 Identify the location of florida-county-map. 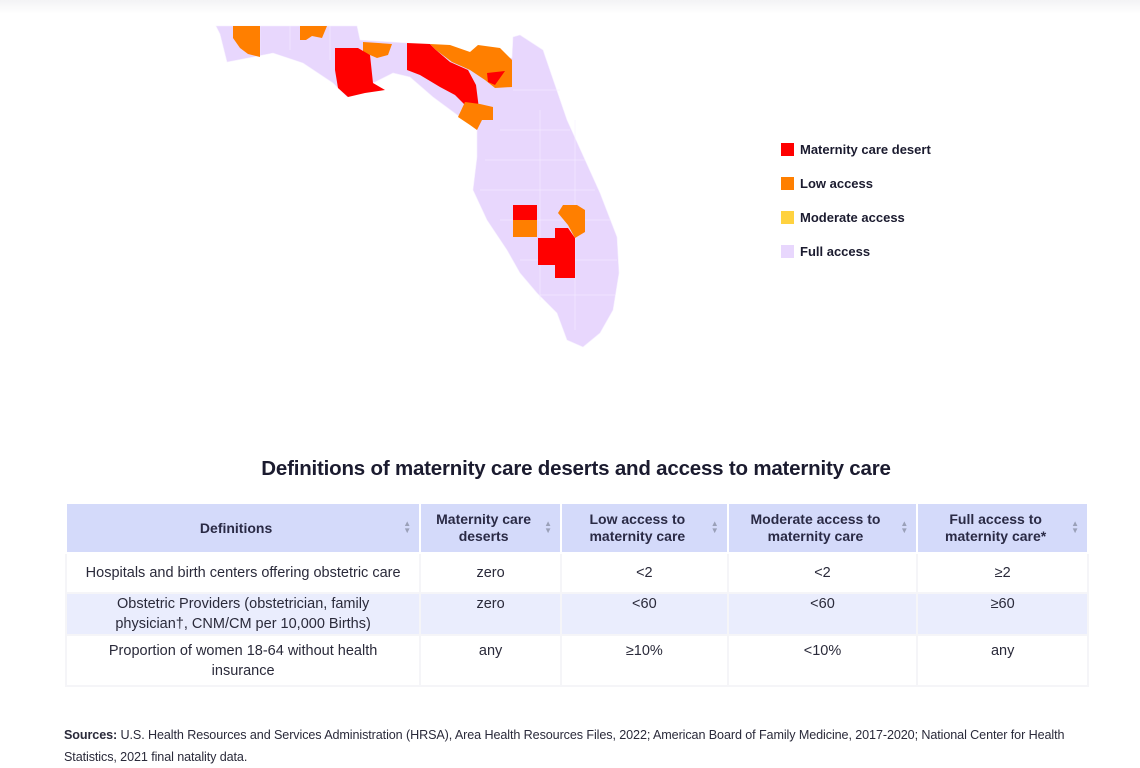
(417, 186).